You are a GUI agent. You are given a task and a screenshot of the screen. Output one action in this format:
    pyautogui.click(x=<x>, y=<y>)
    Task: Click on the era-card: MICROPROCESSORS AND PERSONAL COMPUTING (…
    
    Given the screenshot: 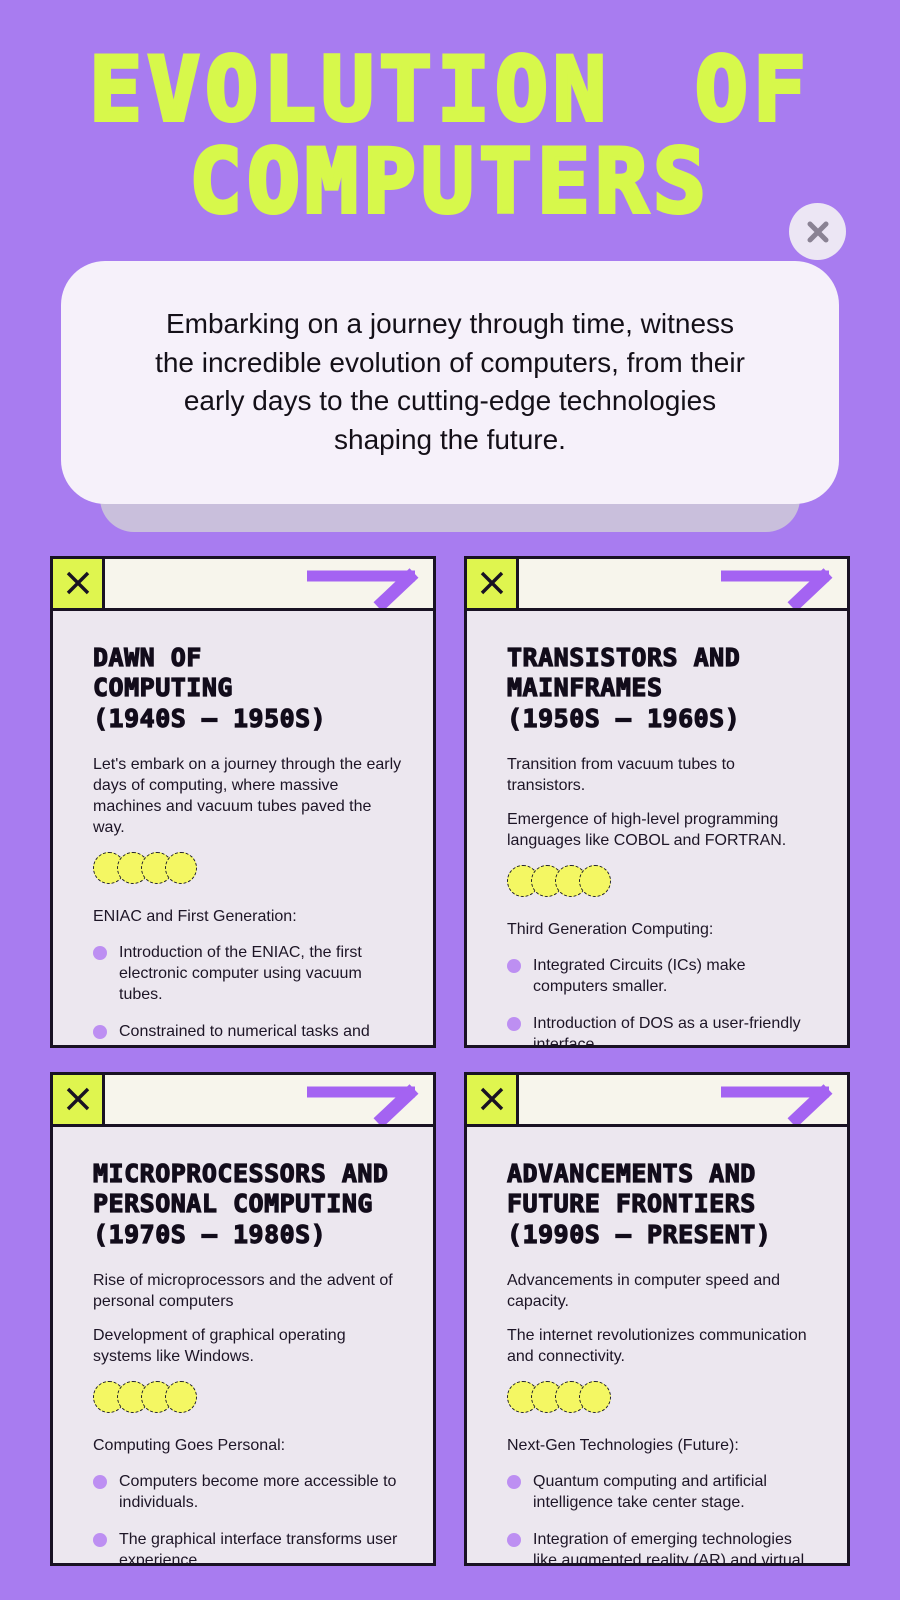 What is the action you would take?
    pyautogui.click(x=243, y=1318)
    